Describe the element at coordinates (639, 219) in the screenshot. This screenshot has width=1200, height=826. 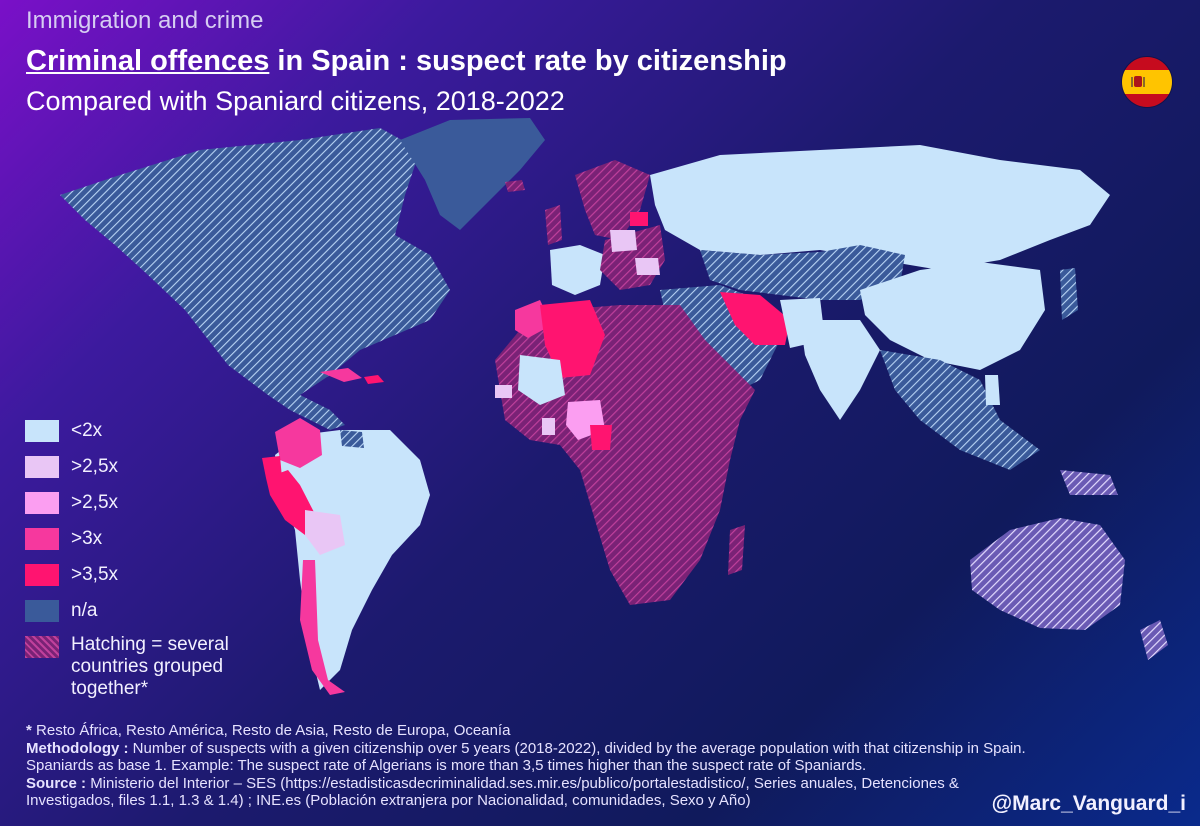
I see `baltic-region` at that location.